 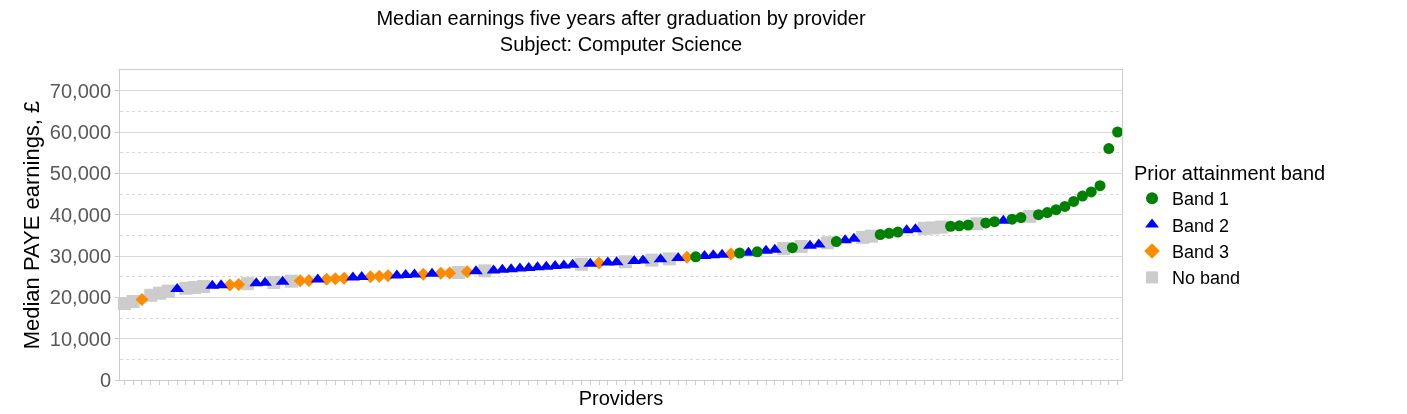 What do you see at coordinates (1230, 173) in the screenshot?
I see `legend-title: Prior attainment band` at bounding box center [1230, 173].